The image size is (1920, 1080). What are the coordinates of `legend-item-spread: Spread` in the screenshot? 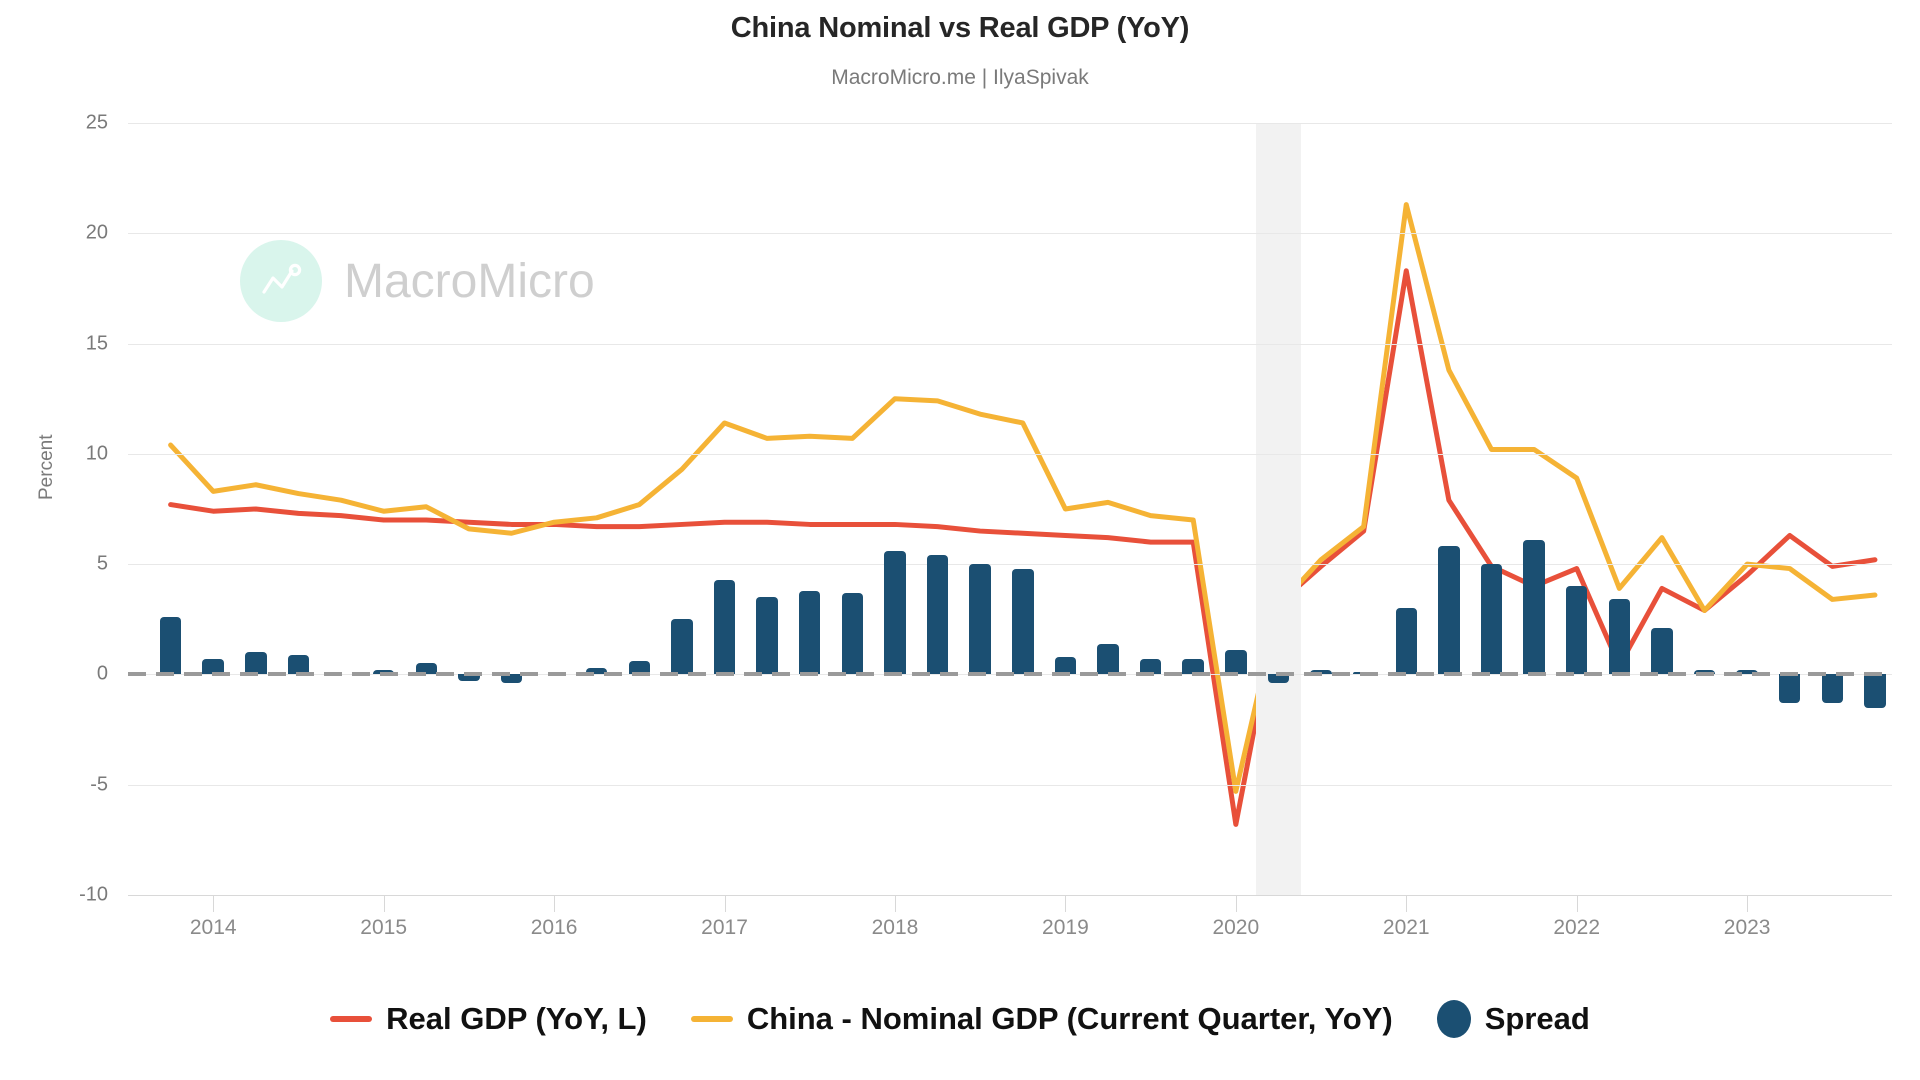 It's located at (1513, 1019).